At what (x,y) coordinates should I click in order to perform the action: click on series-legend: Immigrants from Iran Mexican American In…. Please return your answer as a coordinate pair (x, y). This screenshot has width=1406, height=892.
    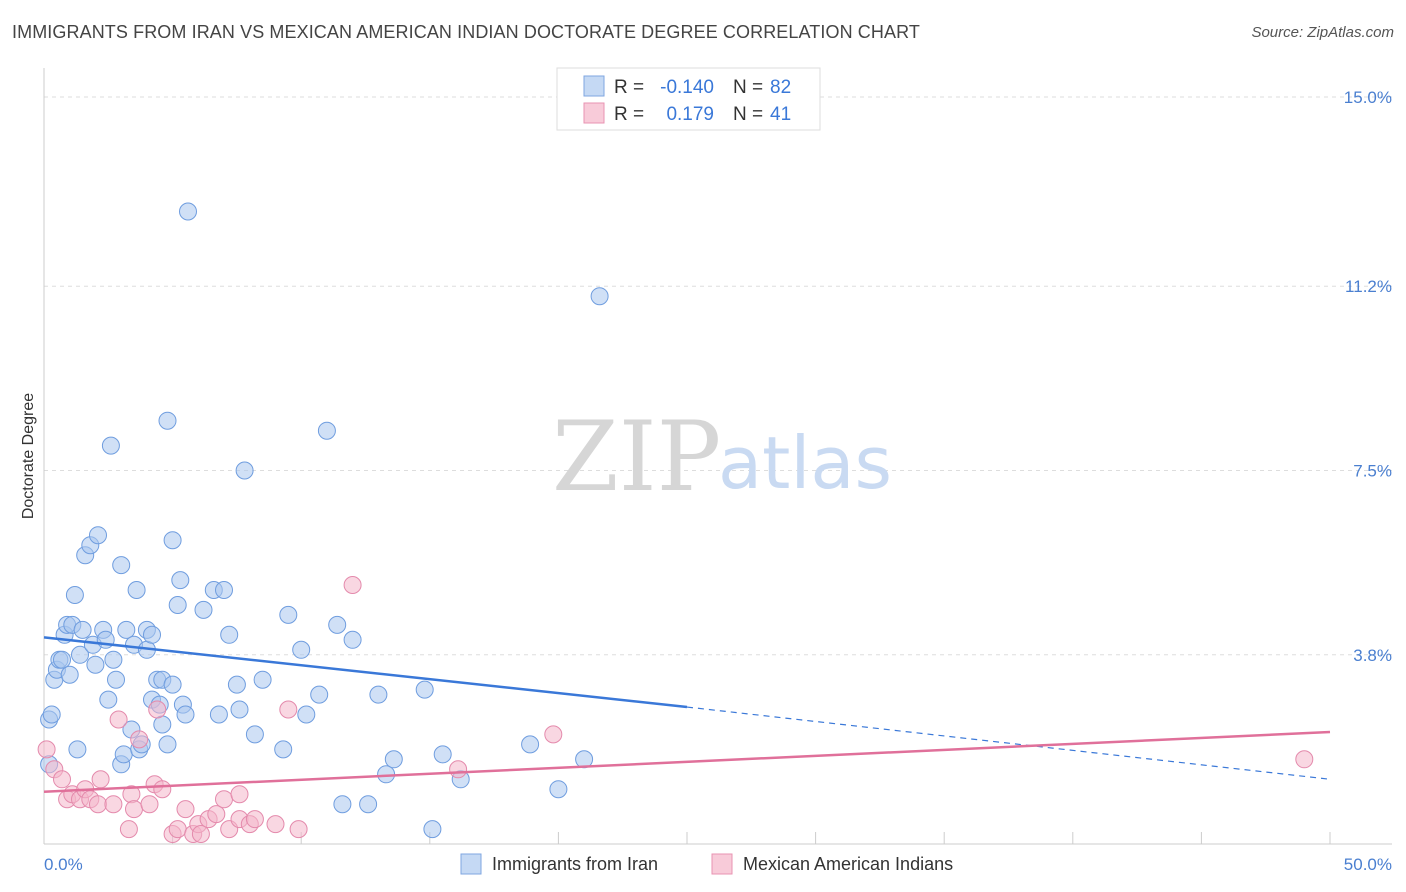
    Looking at the image, I should click on (706, 864).